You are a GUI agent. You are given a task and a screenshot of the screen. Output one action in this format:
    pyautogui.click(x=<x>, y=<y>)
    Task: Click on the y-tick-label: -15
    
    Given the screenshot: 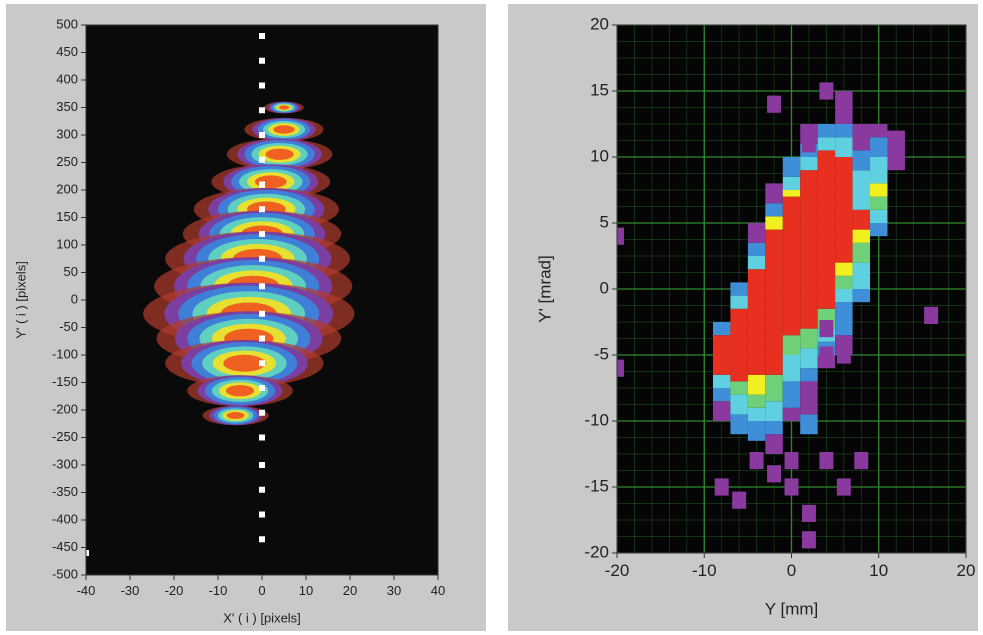 What is the action you would take?
    pyautogui.click(x=596, y=485)
    